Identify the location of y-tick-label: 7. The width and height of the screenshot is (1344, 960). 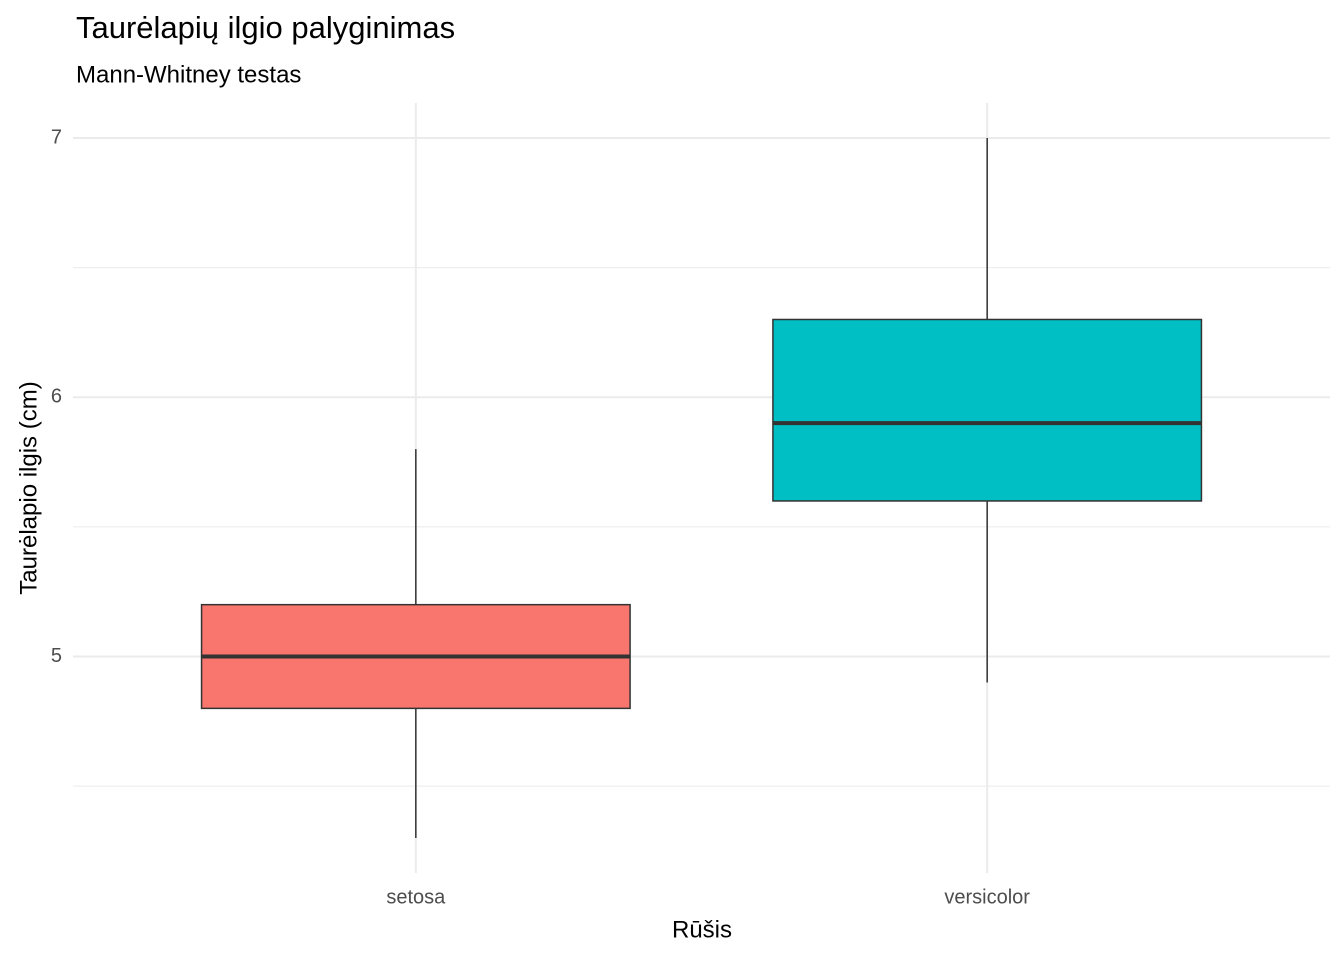
(56, 137).